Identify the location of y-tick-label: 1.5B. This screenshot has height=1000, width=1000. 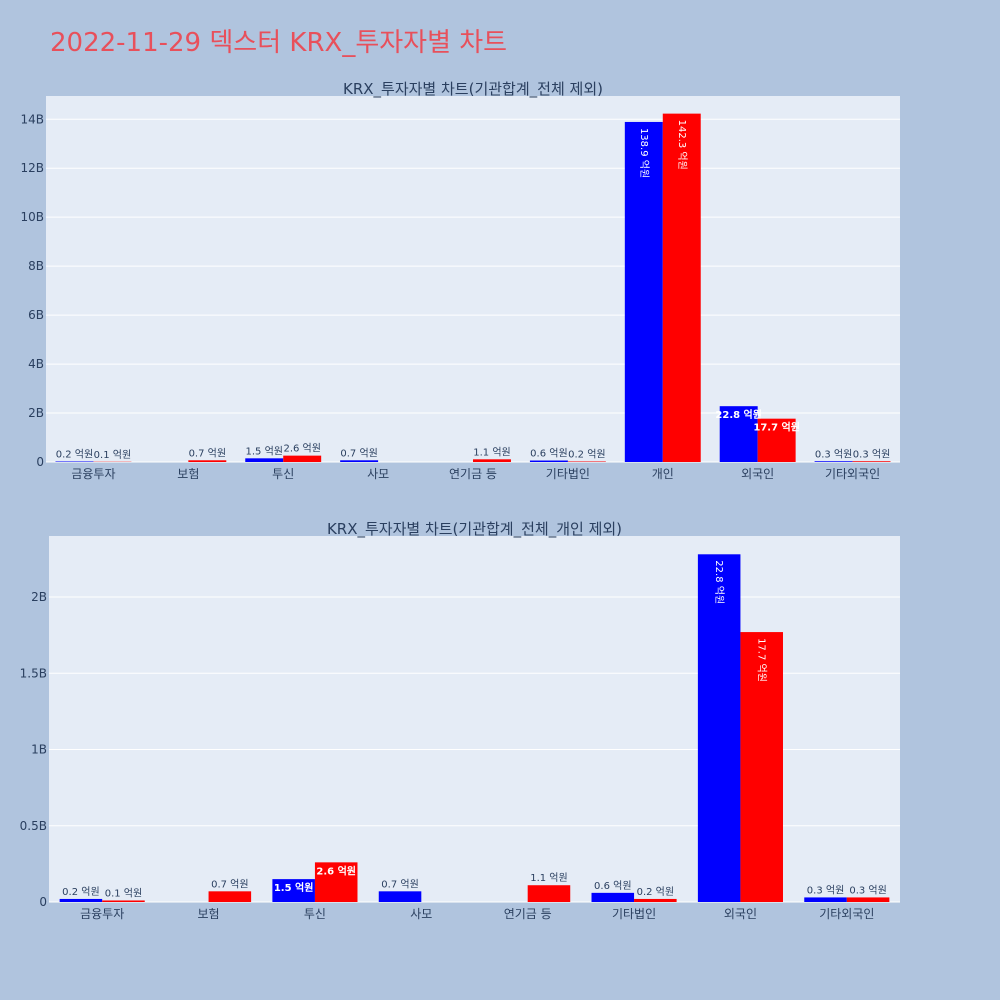
(33, 673).